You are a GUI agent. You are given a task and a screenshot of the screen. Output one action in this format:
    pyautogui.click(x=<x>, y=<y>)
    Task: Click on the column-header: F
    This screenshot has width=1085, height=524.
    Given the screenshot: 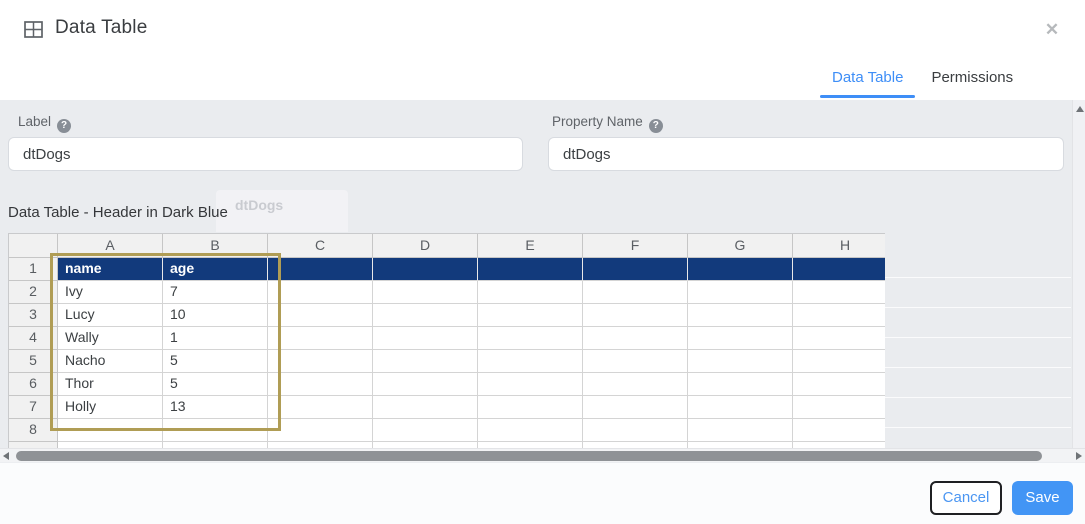 What is the action you would take?
    pyautogui.click(x=635, y=246)
    